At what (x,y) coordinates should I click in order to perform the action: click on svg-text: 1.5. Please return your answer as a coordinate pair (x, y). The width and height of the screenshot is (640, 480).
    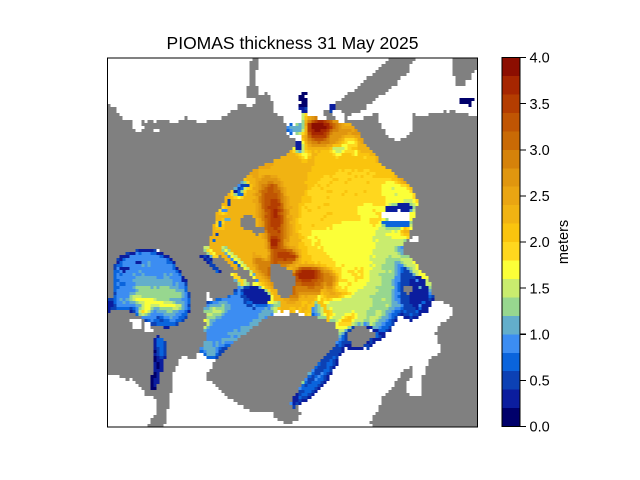
    Looking at the image, I should click on (540, 289).